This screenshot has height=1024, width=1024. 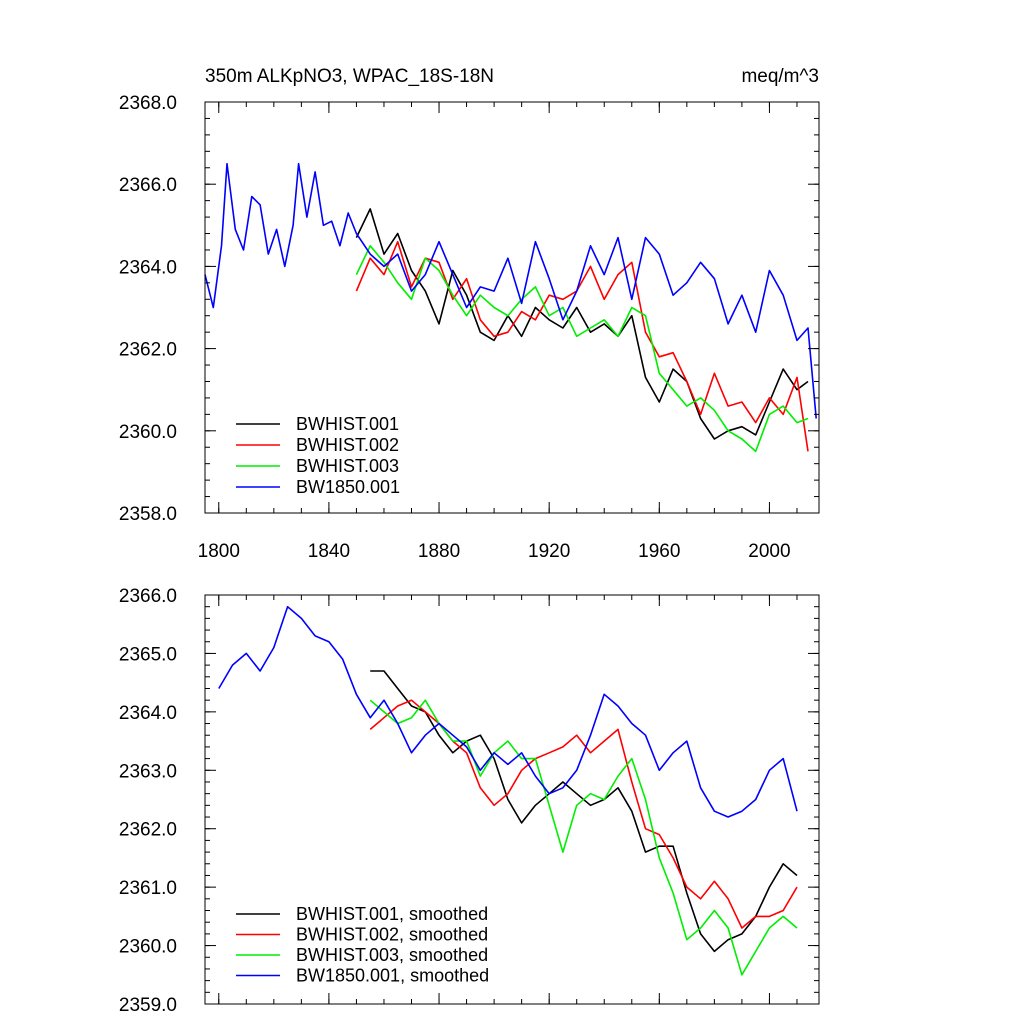 What do you see at coordinates (148, 771) in the screenshot?
I see `bottom-y-tick-label: 2363.0` at bounding box center [148, 771].